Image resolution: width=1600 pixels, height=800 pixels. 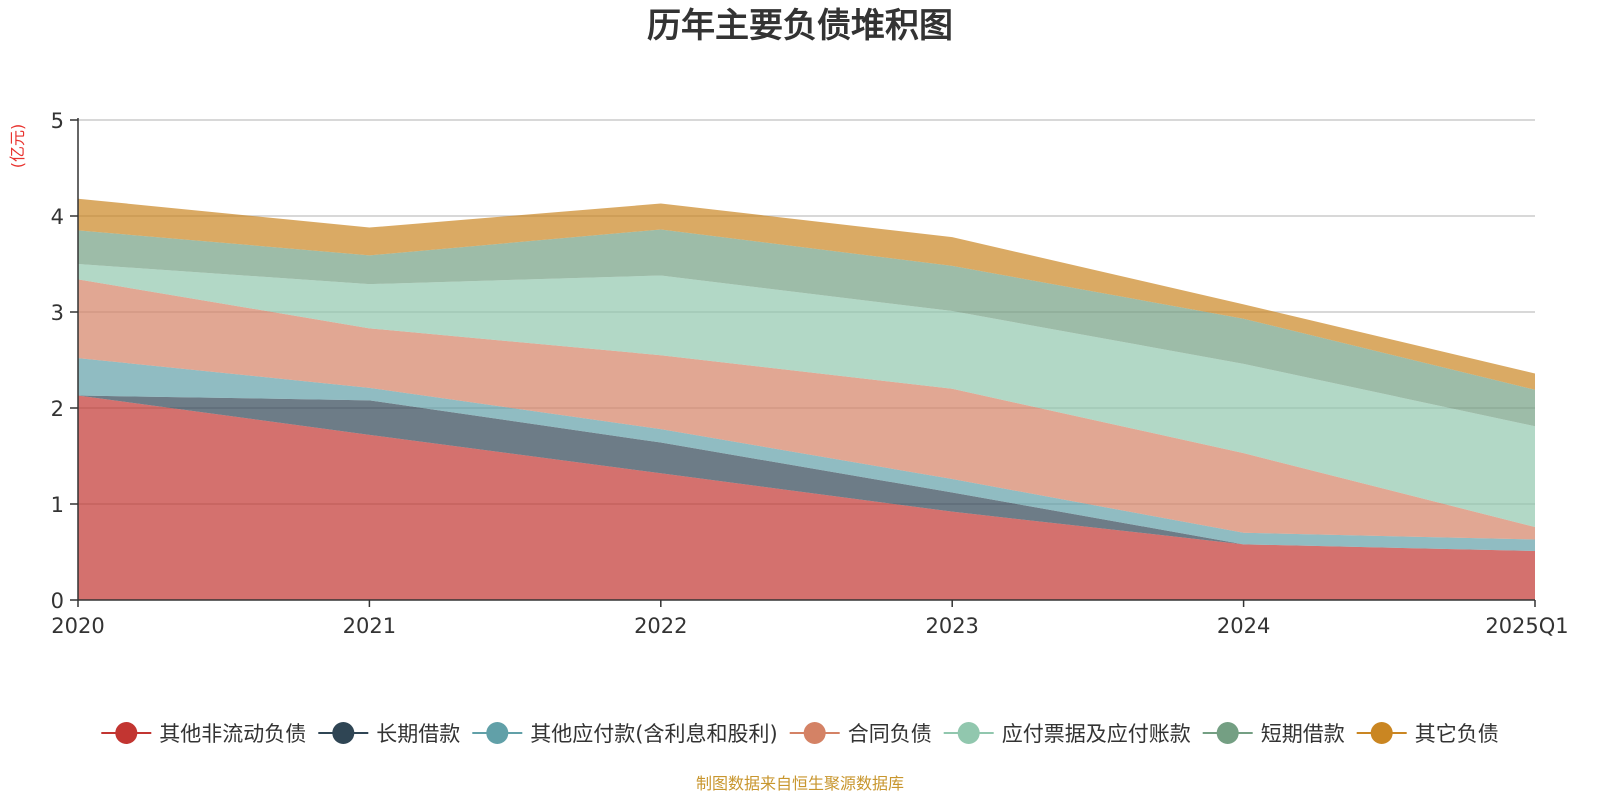 I want to click on y-tick-label: 4, so click(x=57, y=217).